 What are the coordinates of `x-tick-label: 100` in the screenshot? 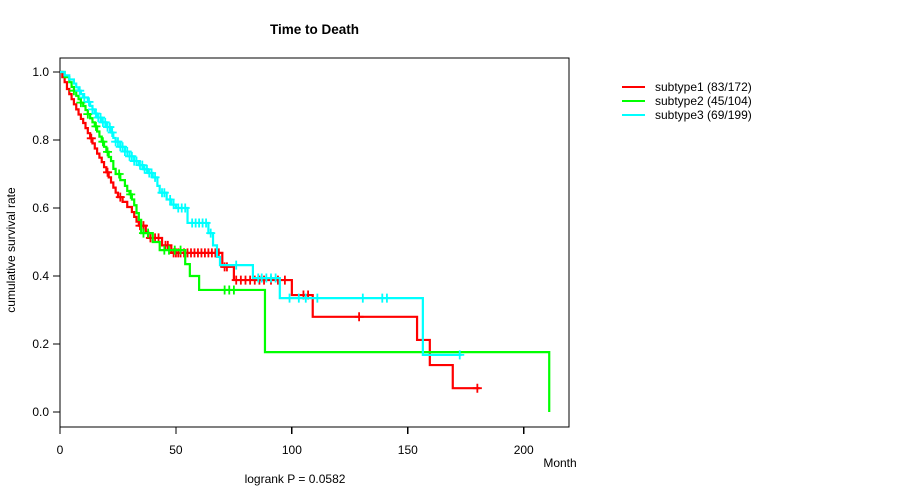 It's located at (292, 450).